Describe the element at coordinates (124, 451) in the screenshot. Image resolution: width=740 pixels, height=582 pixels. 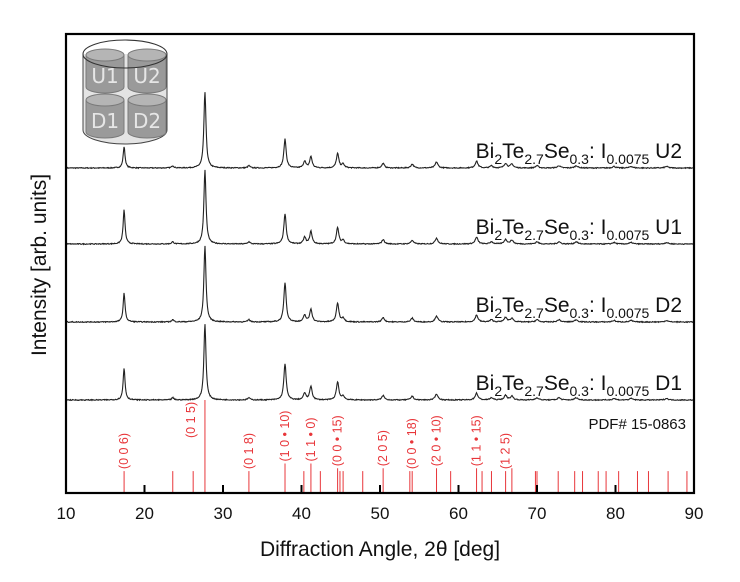
I see `hkl-label: (0 0 6)` at that location.